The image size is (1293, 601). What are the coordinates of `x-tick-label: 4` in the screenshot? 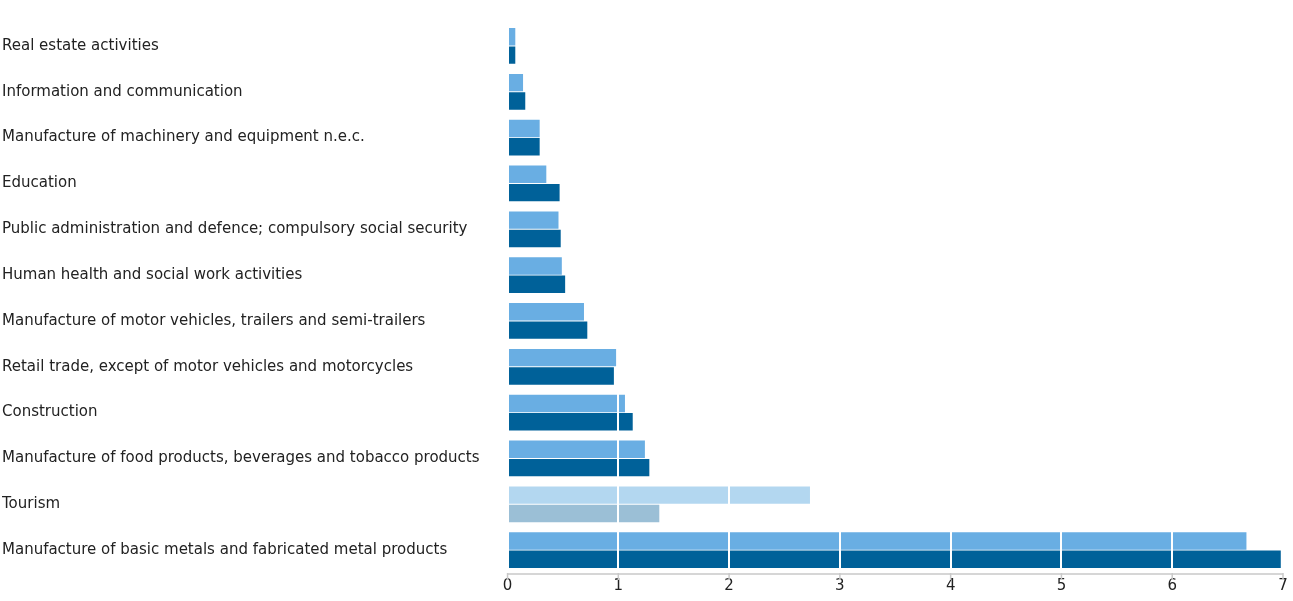 It's located at (950, 584).